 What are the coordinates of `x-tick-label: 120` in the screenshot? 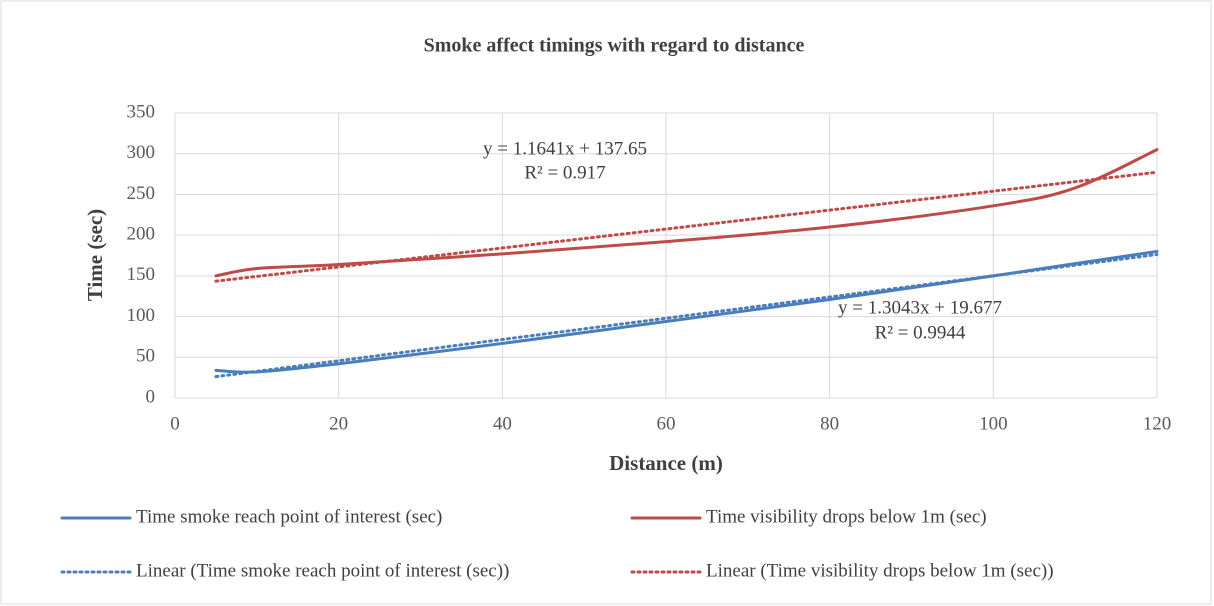 It's located at (1157, 423).